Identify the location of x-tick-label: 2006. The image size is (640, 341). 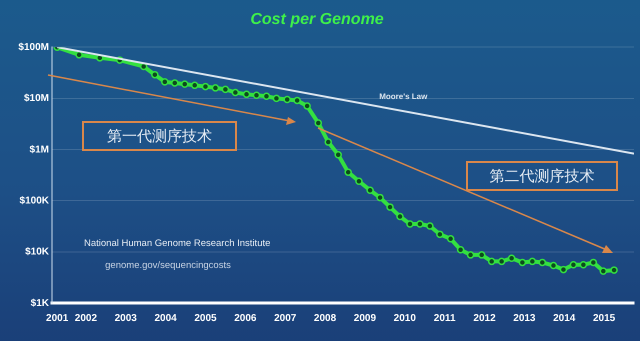
(245, 318).